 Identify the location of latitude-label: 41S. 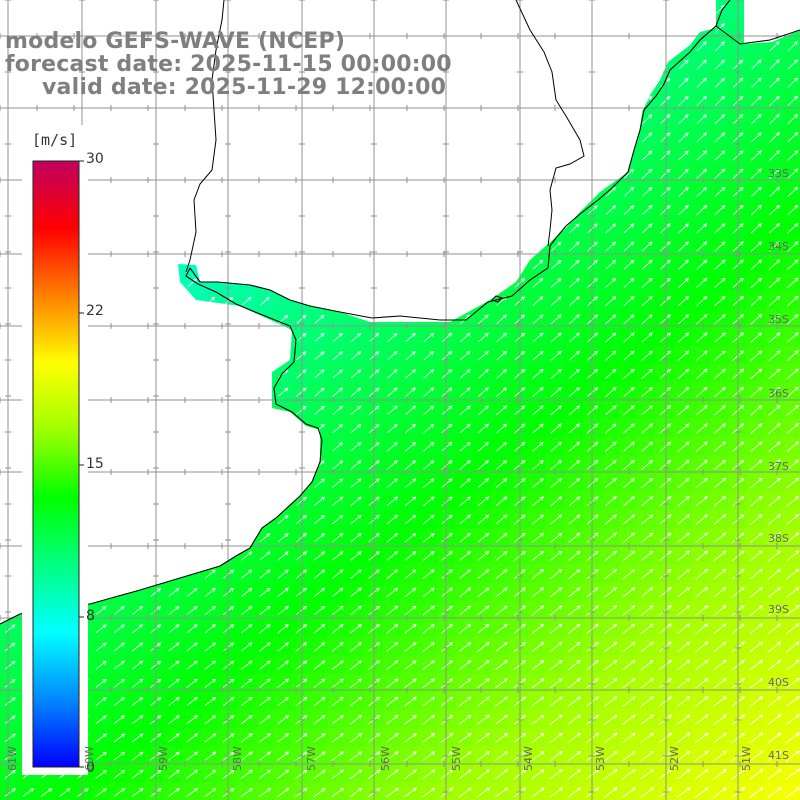
(778, 755).